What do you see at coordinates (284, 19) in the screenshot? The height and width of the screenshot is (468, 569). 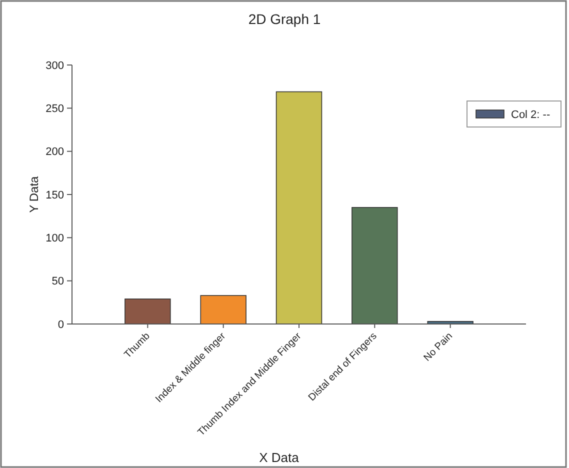 I see `chart-title: 2D Graph 1` at bounding box center [284, 19].